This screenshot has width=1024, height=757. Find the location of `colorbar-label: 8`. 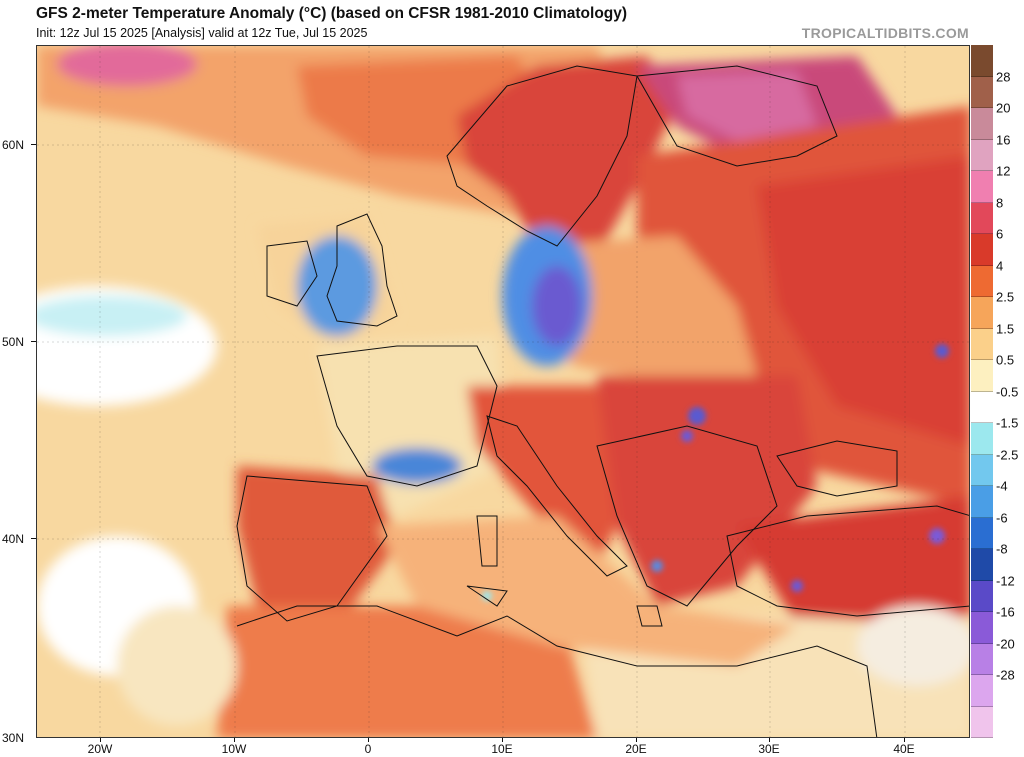

colorbar-label: 8 is located at coordinates (1000, 202).